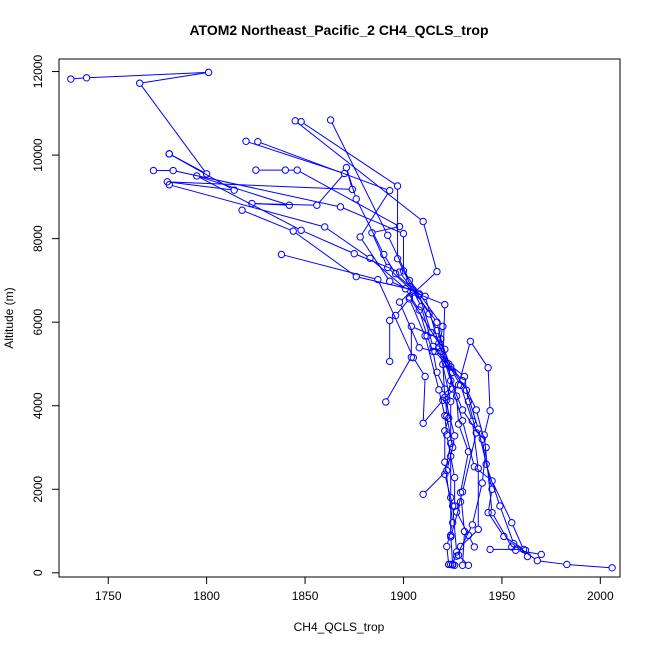  I want to click on y-axis: 0 2000 4000 6000 8000 10000 12000, so click(45, 315).